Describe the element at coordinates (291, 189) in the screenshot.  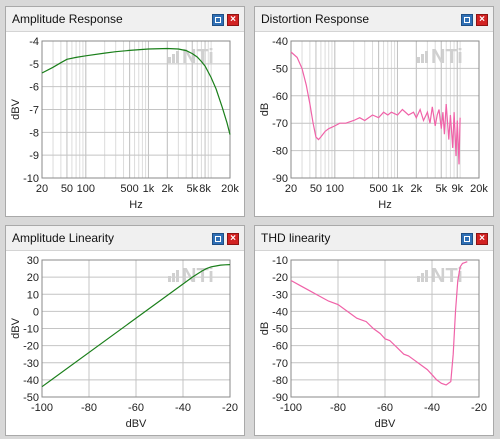
I see `x-tick-label: 20` at that location.